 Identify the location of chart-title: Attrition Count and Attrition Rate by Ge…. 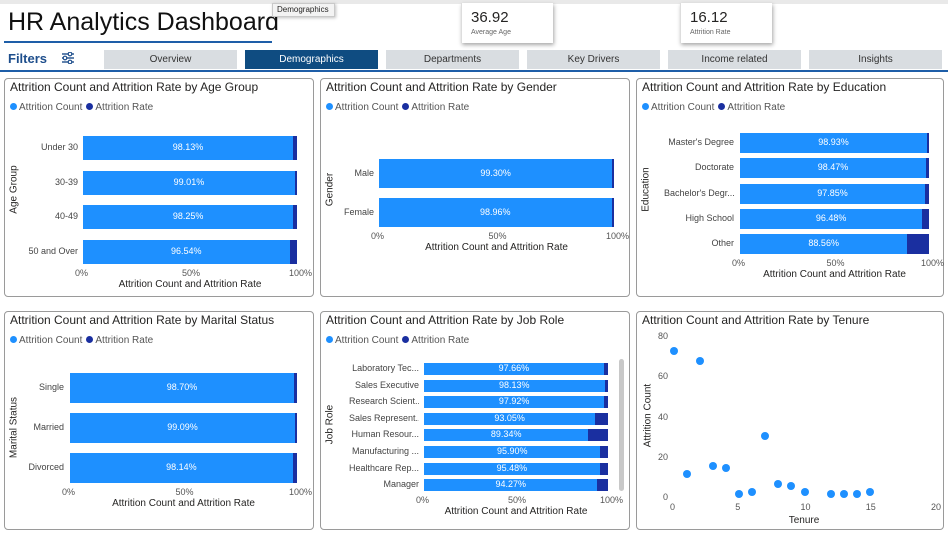
(441, 87).